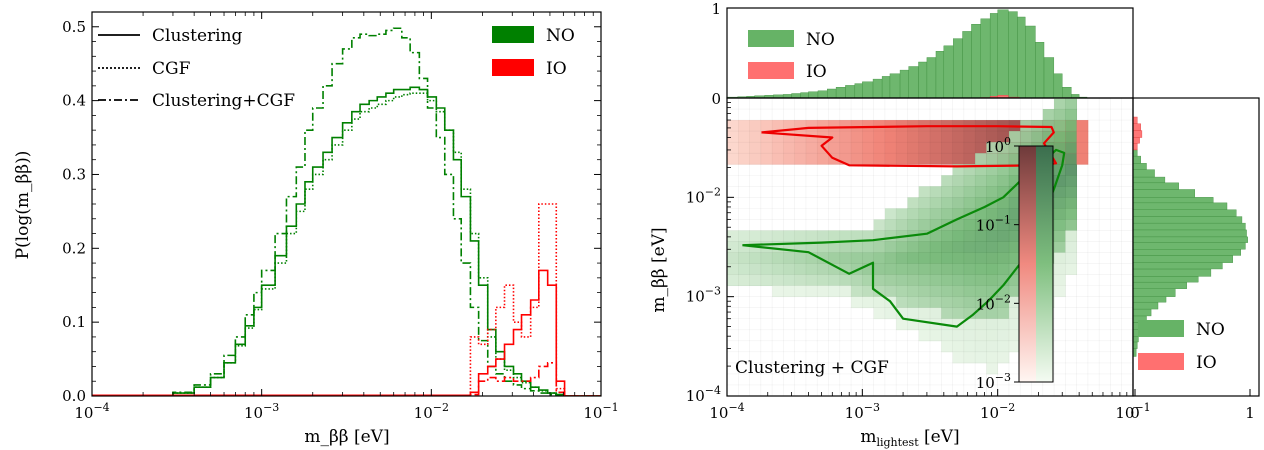 The width and height of the screenshot is (1264, 450). Describe the element at coordinates (346, 437) in the screenshot. I see `left-x-axis-label: m_ββ [eV]` at that location.